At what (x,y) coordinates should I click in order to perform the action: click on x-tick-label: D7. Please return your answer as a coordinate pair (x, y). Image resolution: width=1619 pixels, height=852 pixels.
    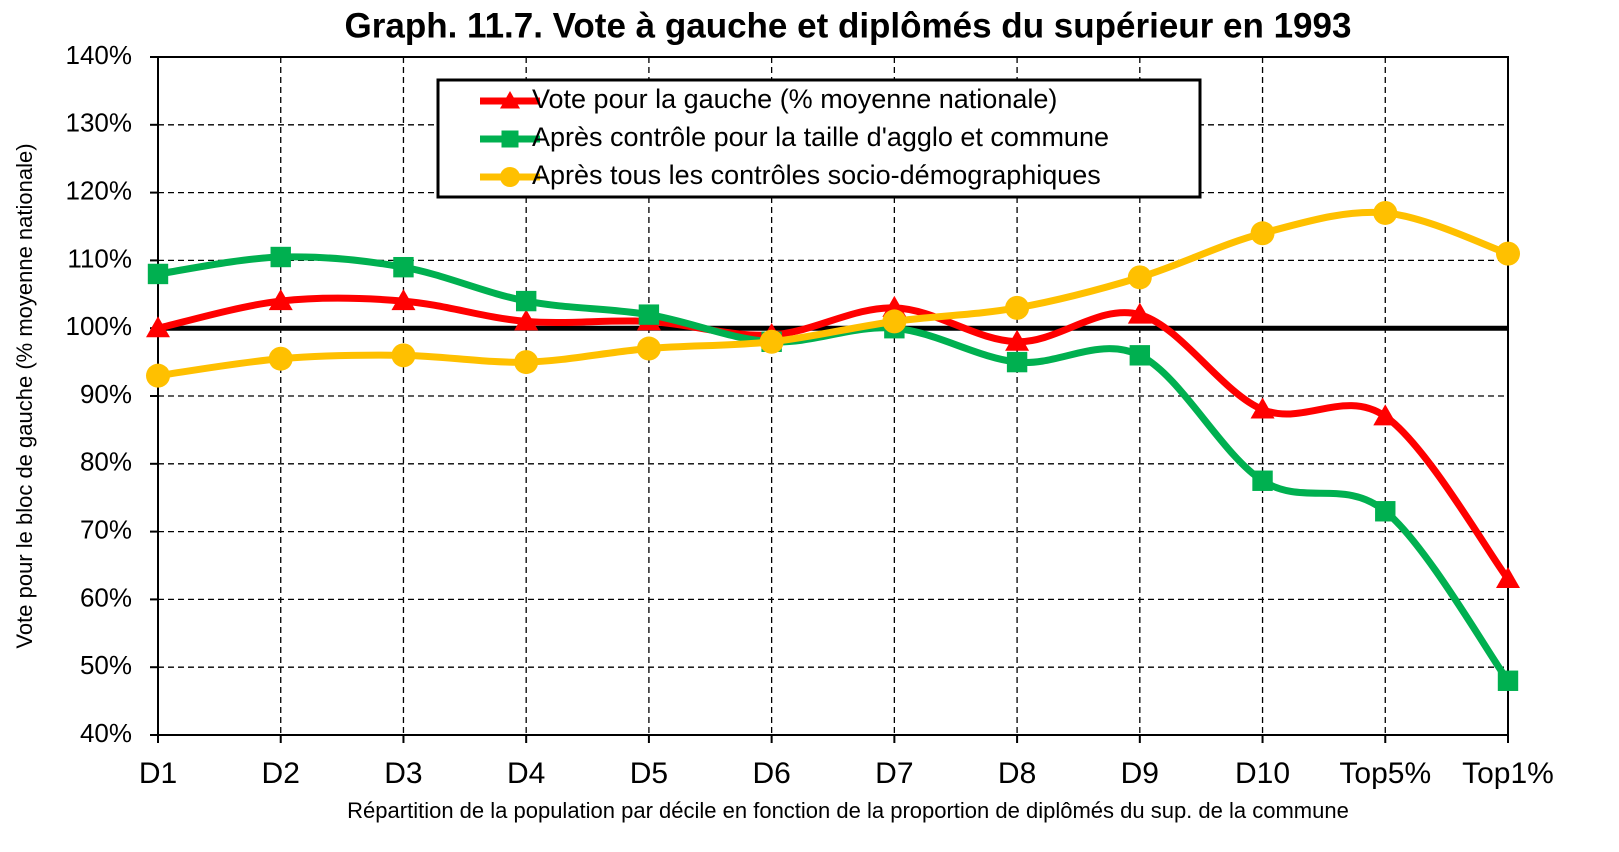
    Looking at the image, I should click on (894, 773).